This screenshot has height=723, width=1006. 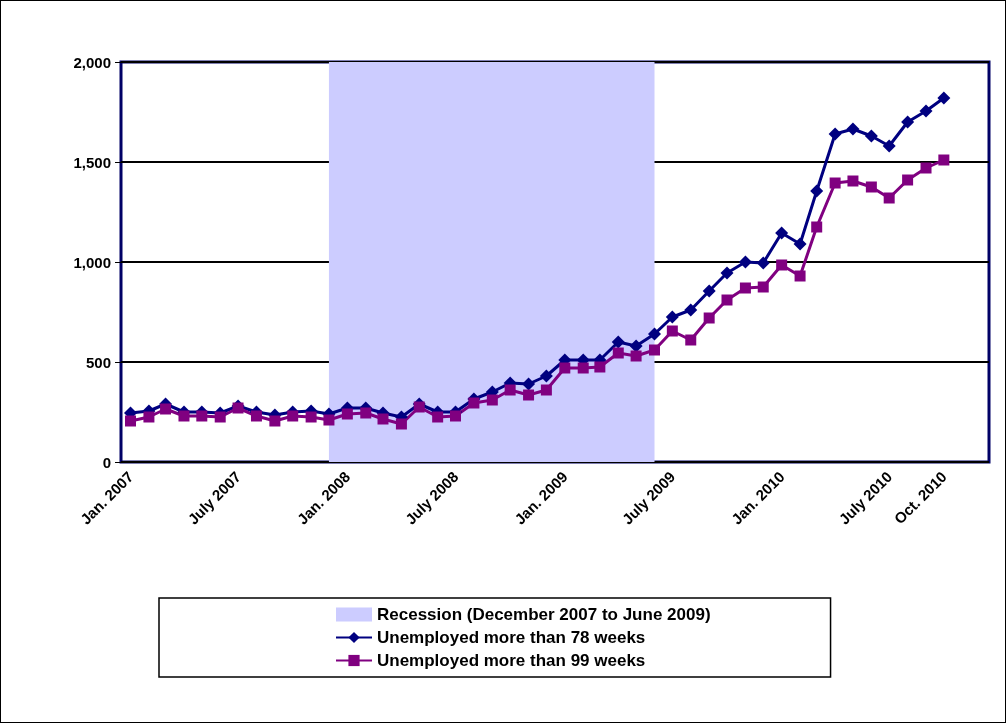 What do you see at coordinates (511, 637) in the screenshot?
I see `legend-label: Unemployed more than 78 weeks` at bounding box center [511, 637].